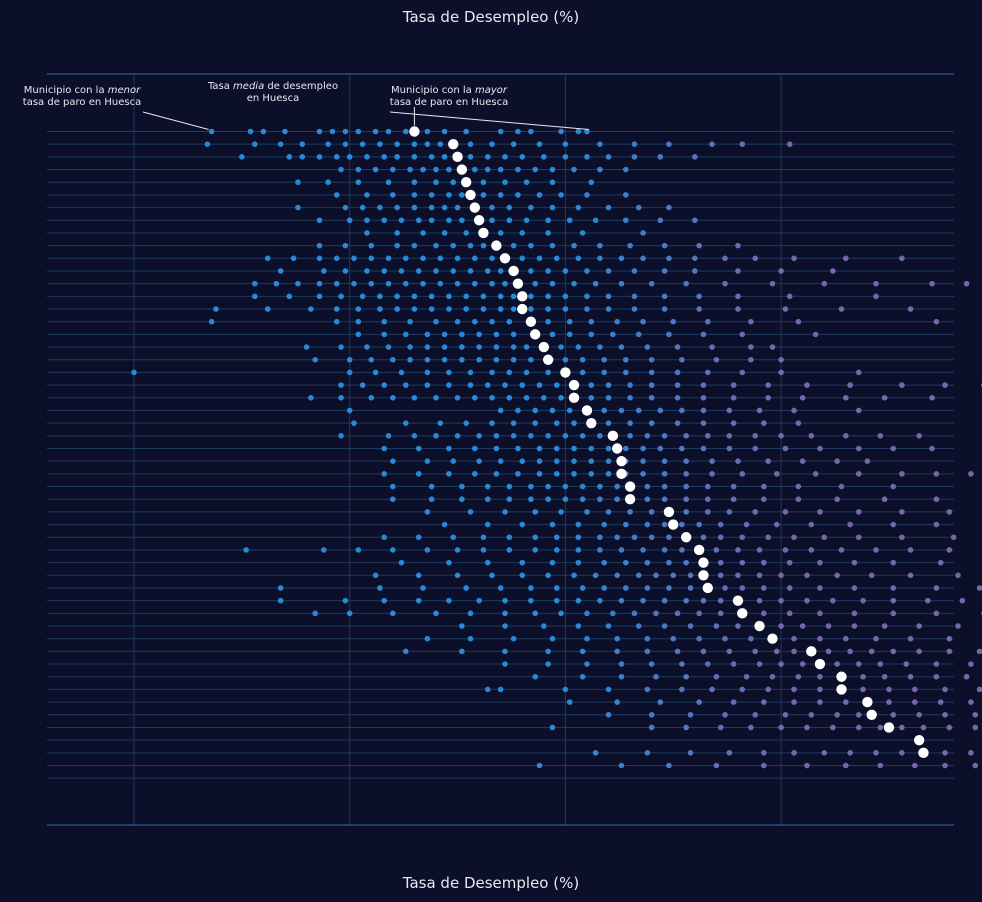  What do you see at coordinates (220, 86) in the screenshot?
I see `annotation-text: Tasa` at bounding box center [220, 86].